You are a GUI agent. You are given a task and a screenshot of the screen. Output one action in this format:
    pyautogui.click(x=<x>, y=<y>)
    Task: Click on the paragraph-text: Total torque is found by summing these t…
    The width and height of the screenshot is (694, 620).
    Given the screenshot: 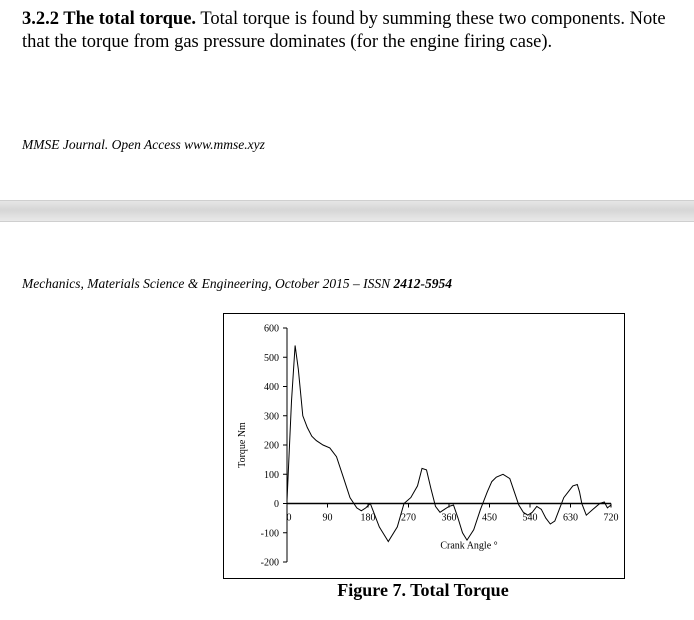 What is the action you would take?
    pyautogui.click(x=344, y=30)
    